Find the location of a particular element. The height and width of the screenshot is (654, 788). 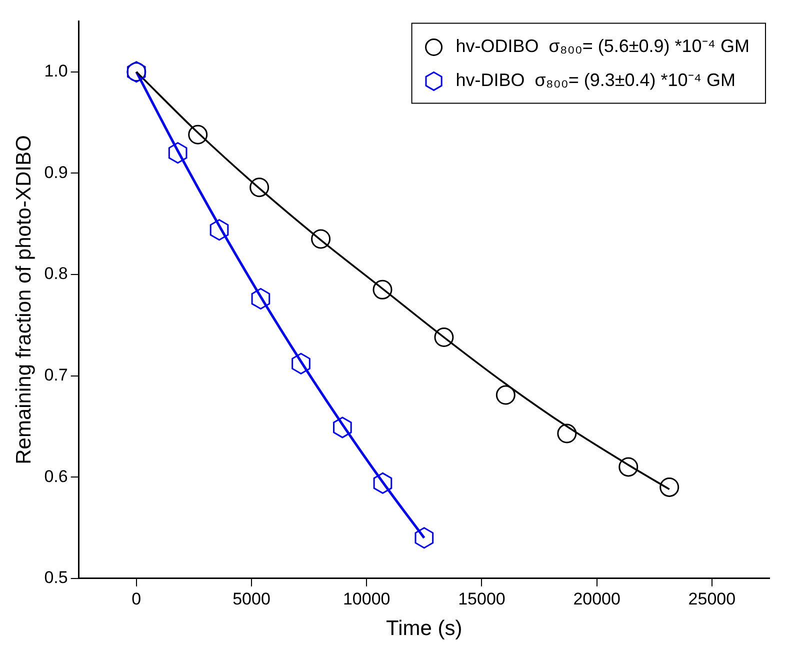

x-tick-label: 25000 is located at coordinates (712, 598).